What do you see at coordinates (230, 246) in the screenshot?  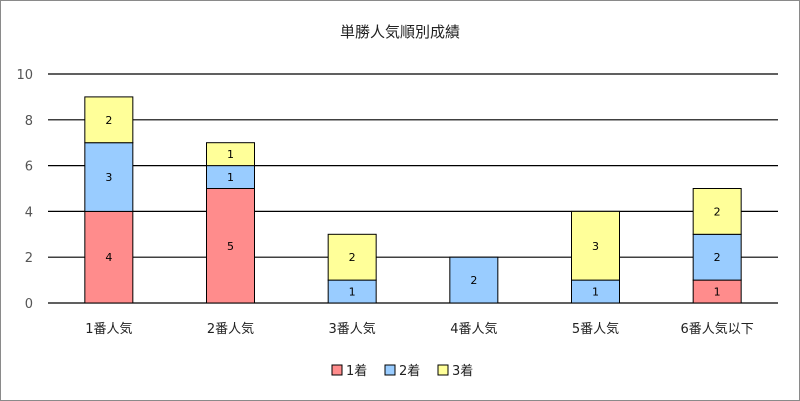 I see `data-label: 5` at bounding box center [230, 246].